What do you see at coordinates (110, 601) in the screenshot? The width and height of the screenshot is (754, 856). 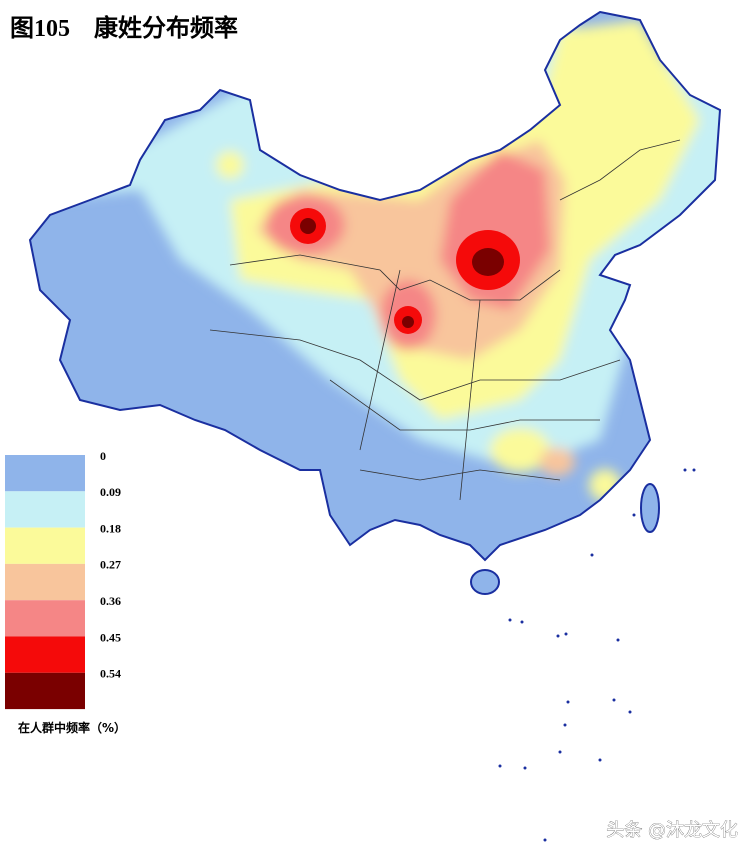 I see `legend-label: 0.36` at bounding box center [110, 601].